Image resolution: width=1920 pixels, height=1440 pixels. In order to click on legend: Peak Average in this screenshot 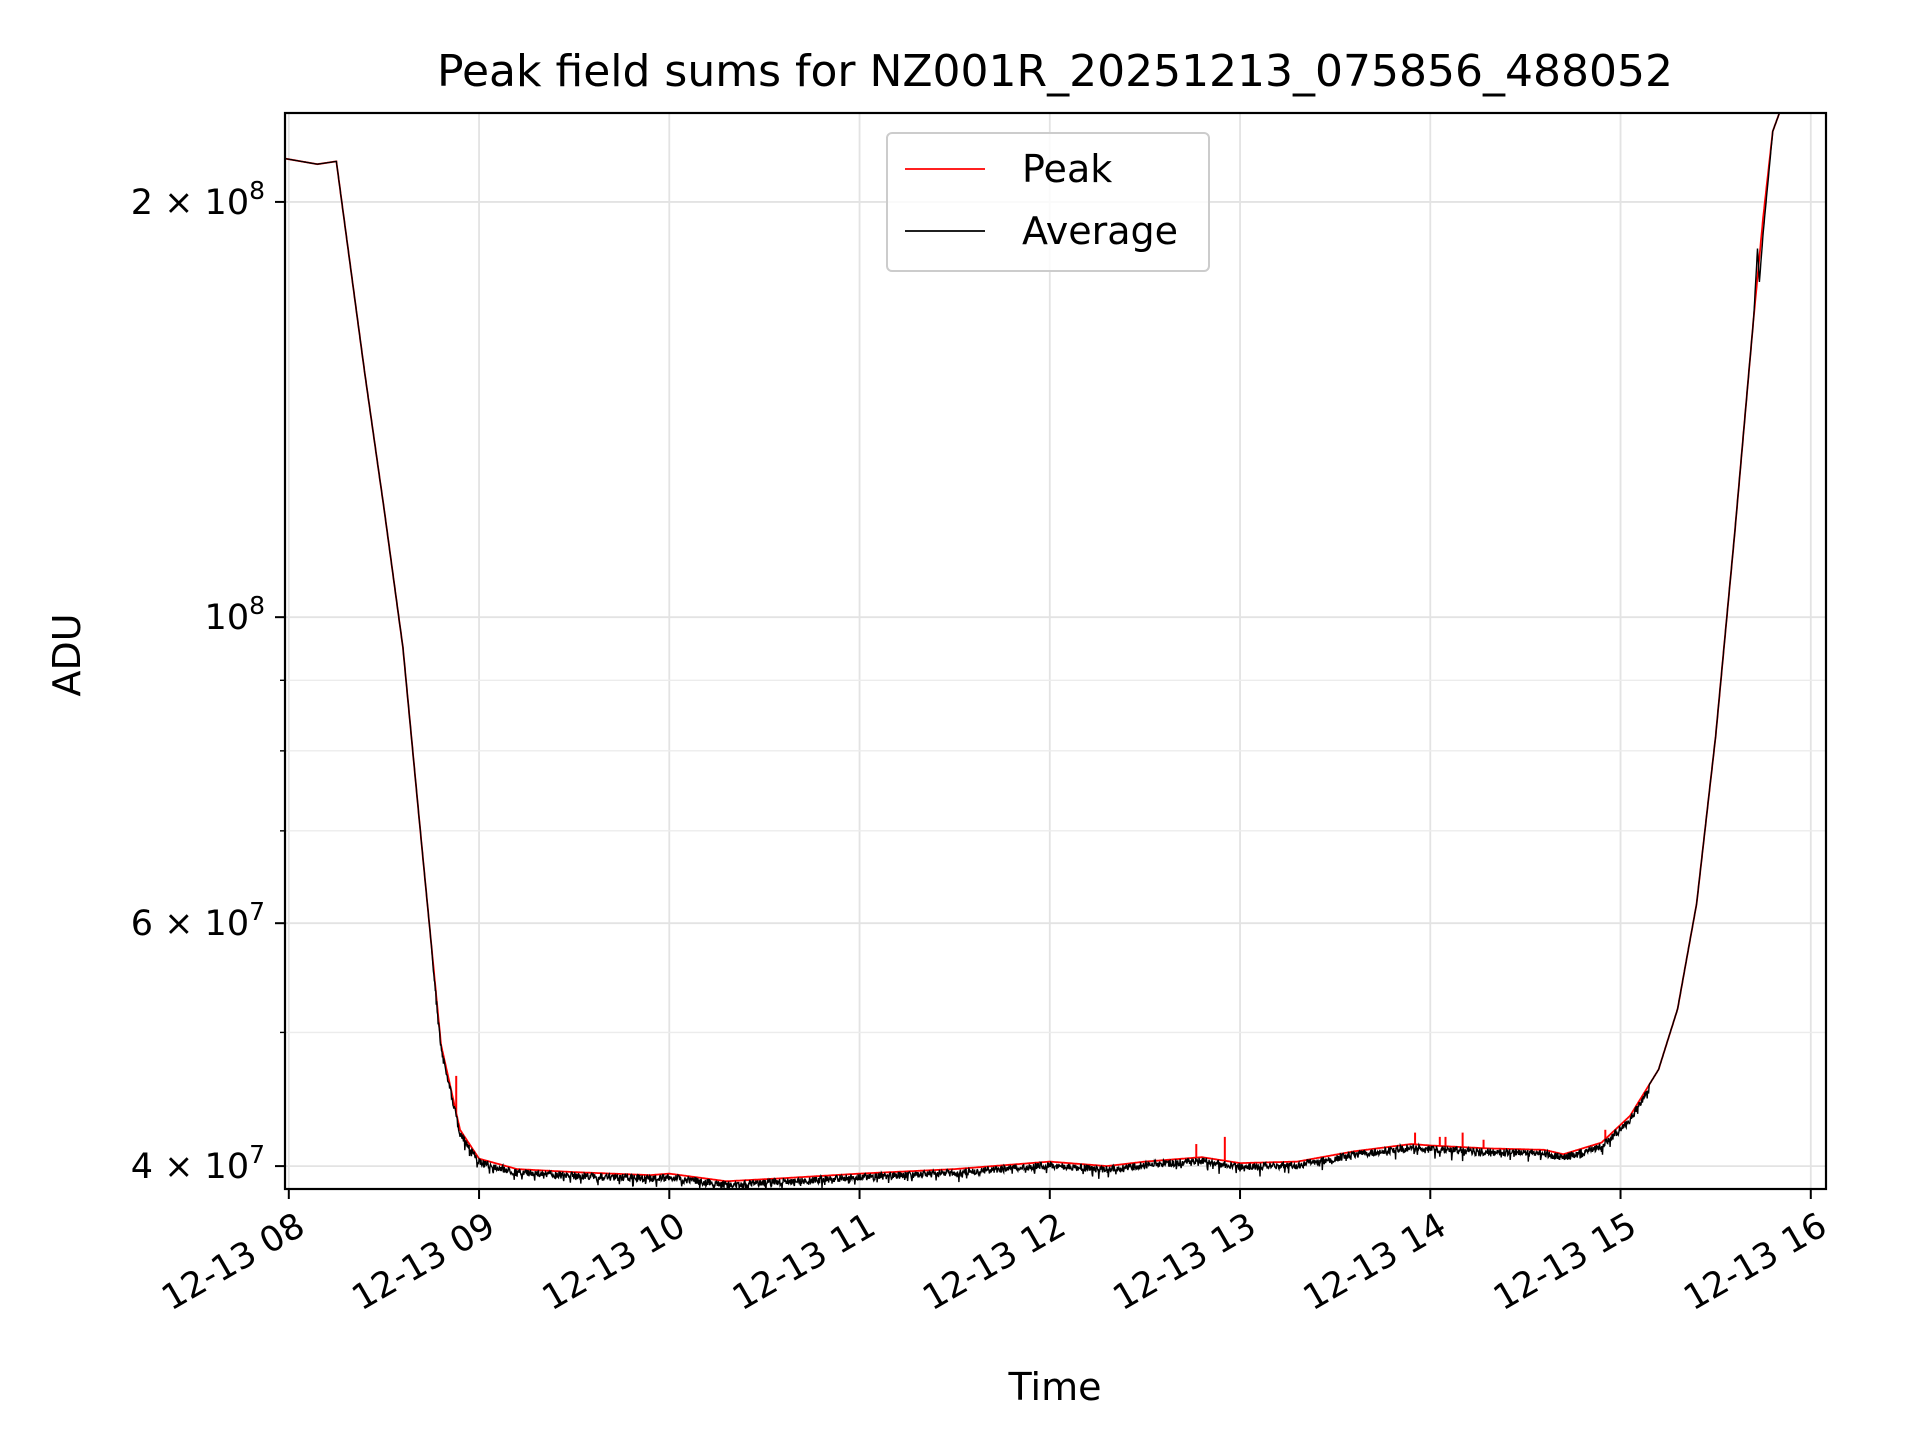, I will do `click(1048, 202)`.